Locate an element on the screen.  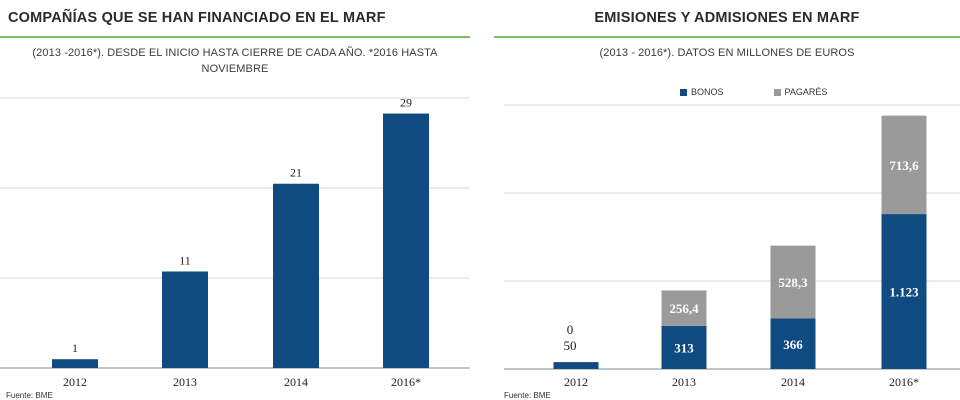
bar-bonos-2012 is located at coordinates (576, 365).